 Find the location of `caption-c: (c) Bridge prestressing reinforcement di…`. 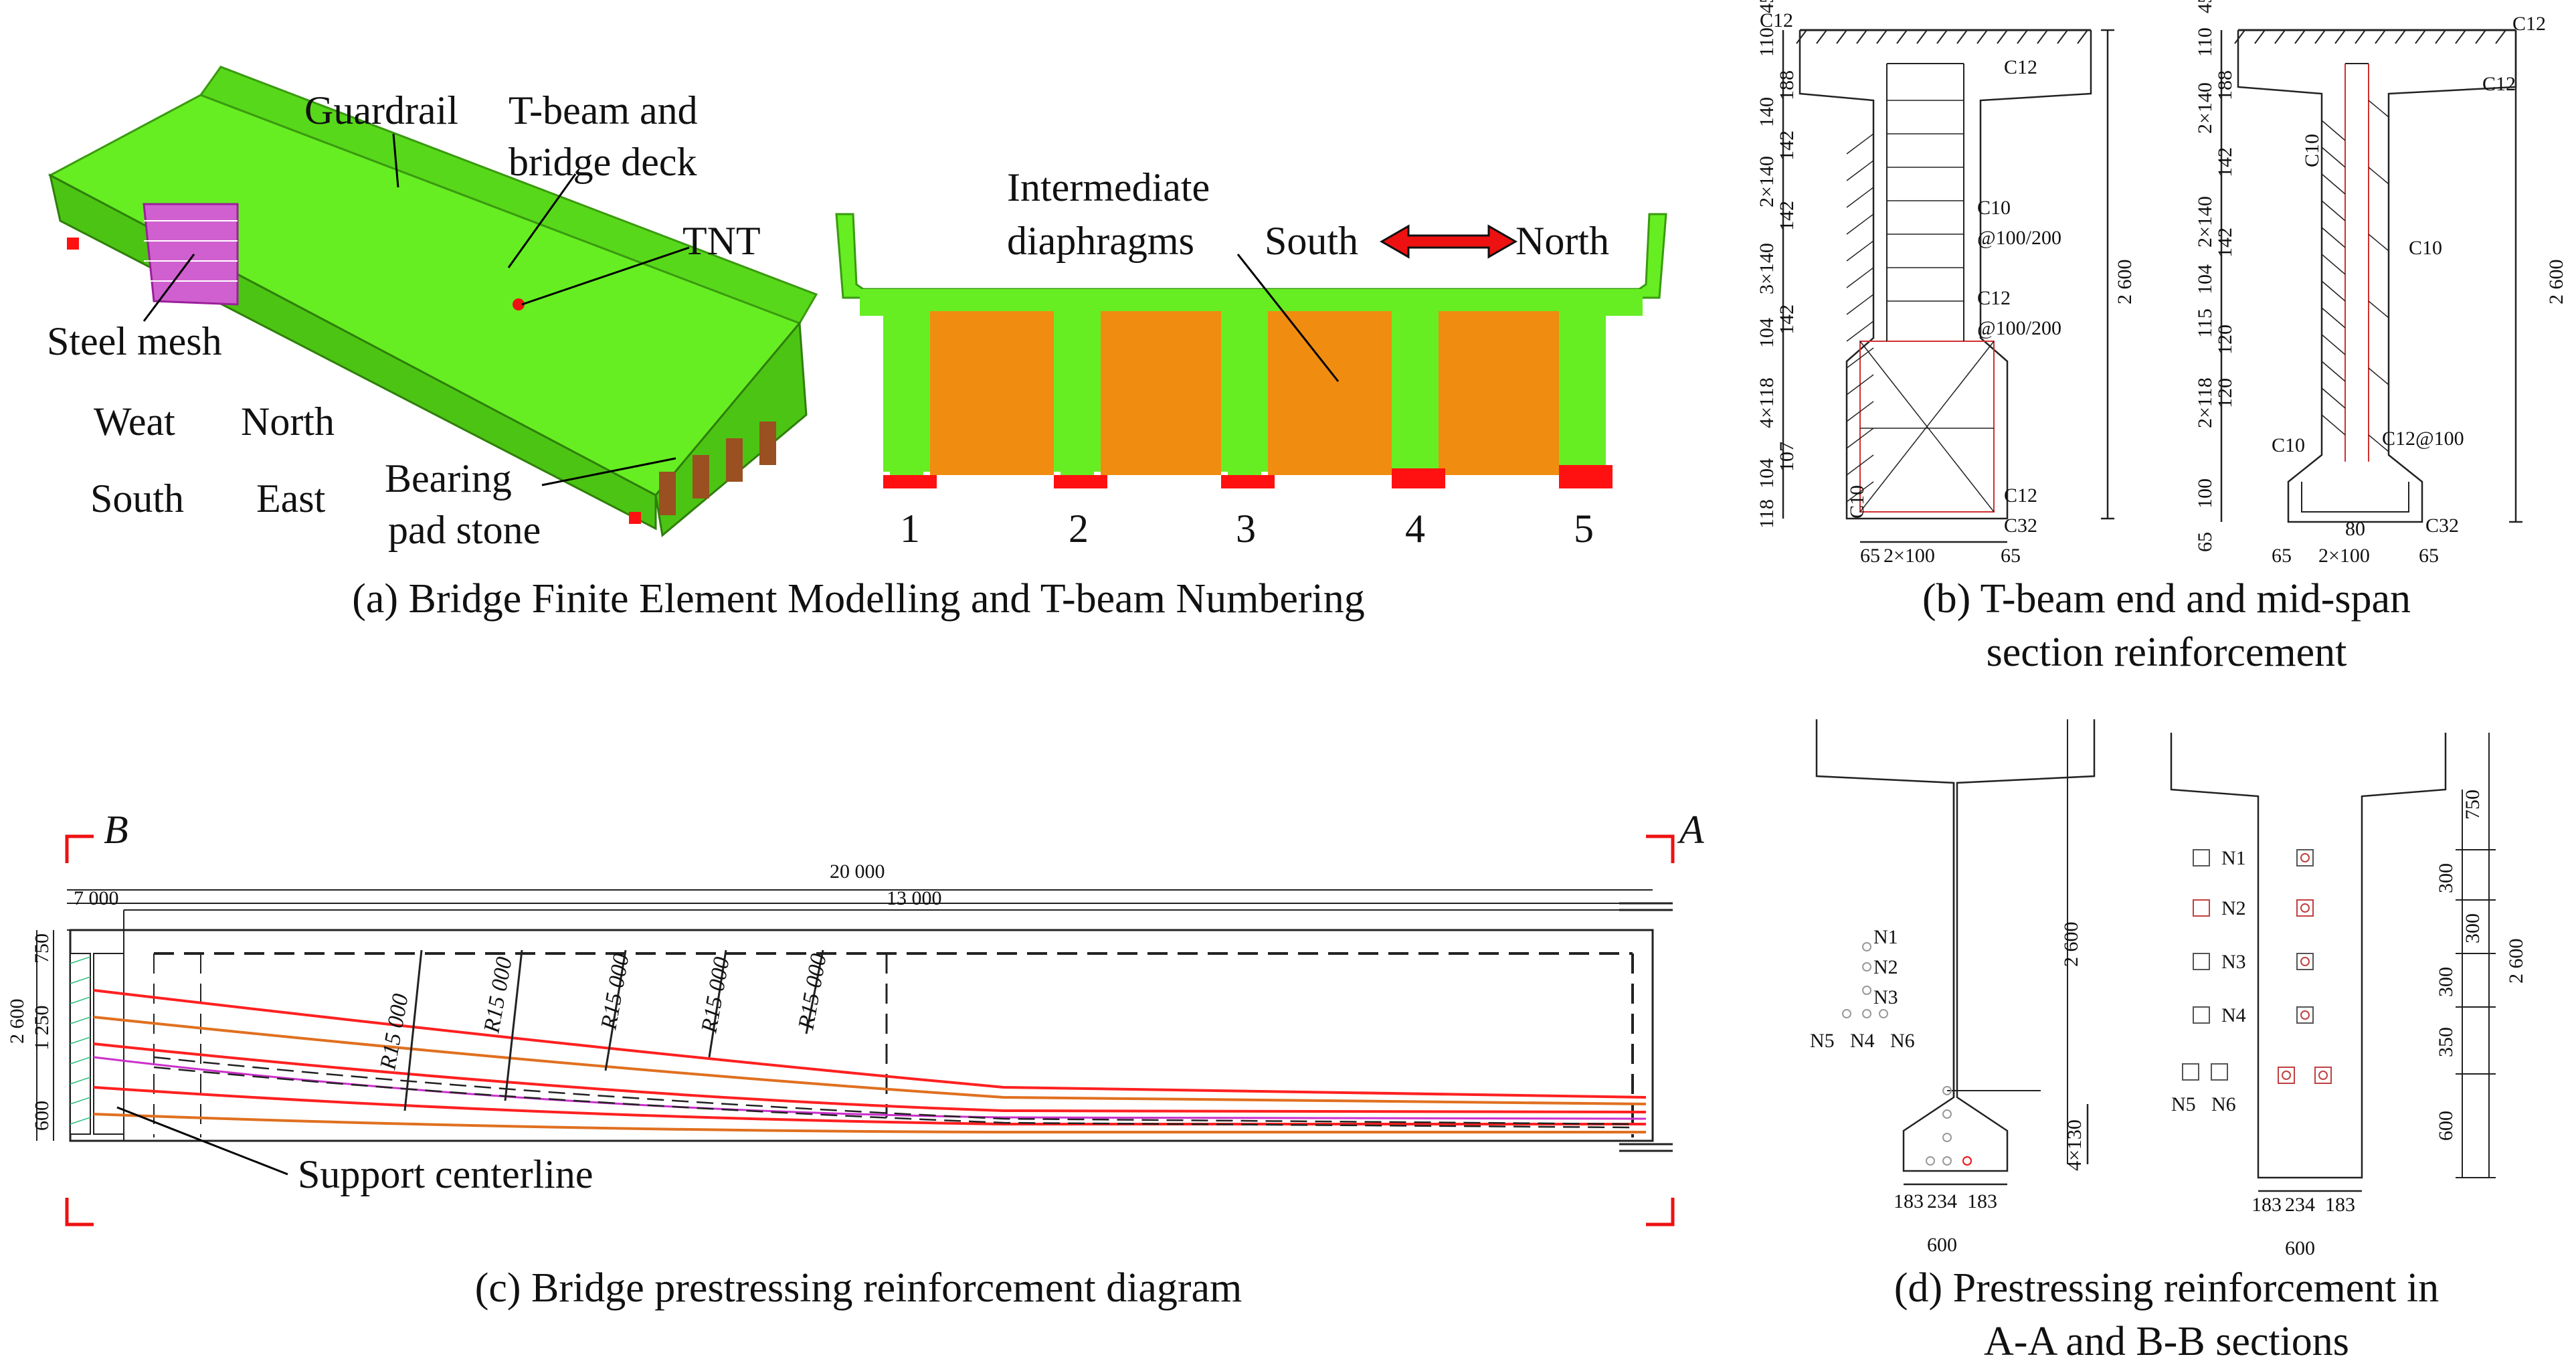

caption-c: (c) Bridge prestressing reinforcement di… is located at coordinates (859, 1288).